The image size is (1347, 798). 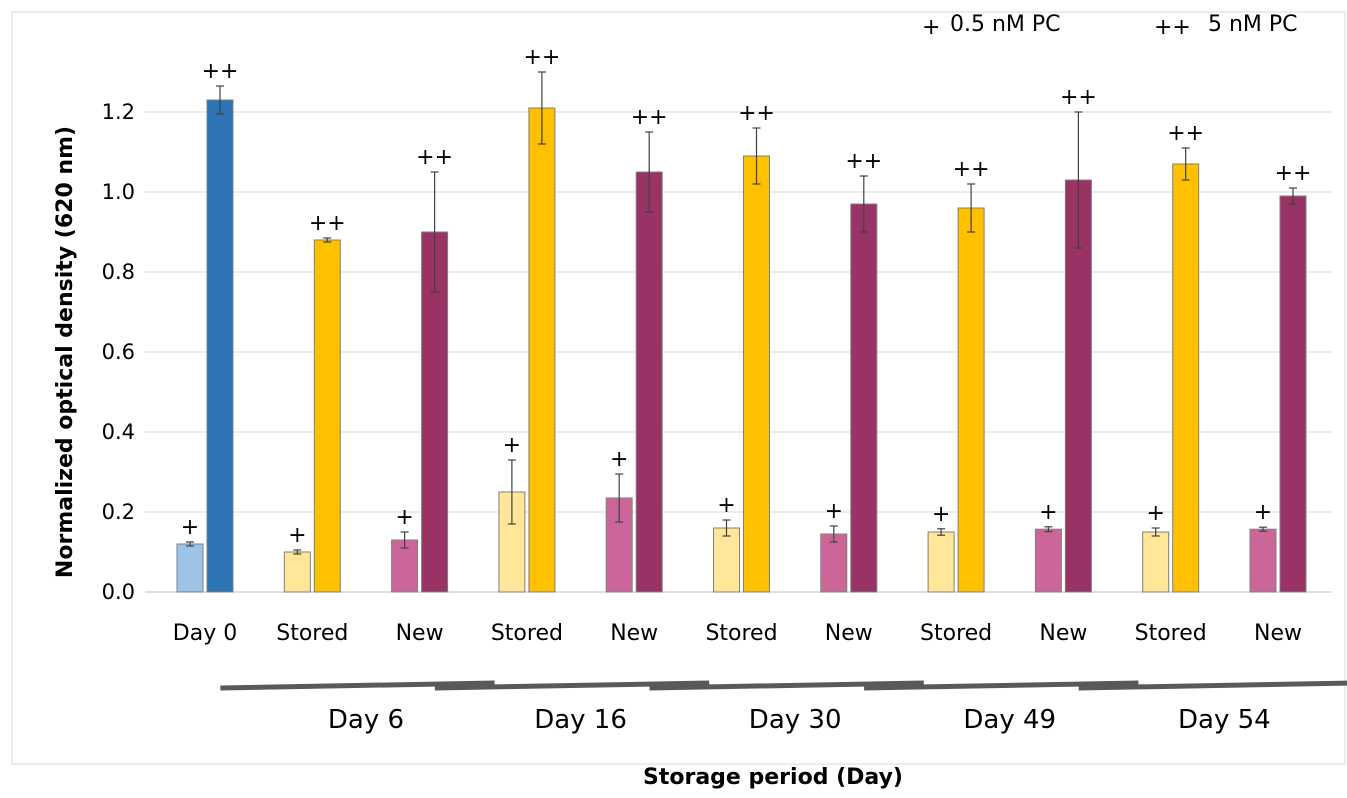 I want to click on y-axis-title: Normalized optical density (620 nm), so click(x=65, y=352).